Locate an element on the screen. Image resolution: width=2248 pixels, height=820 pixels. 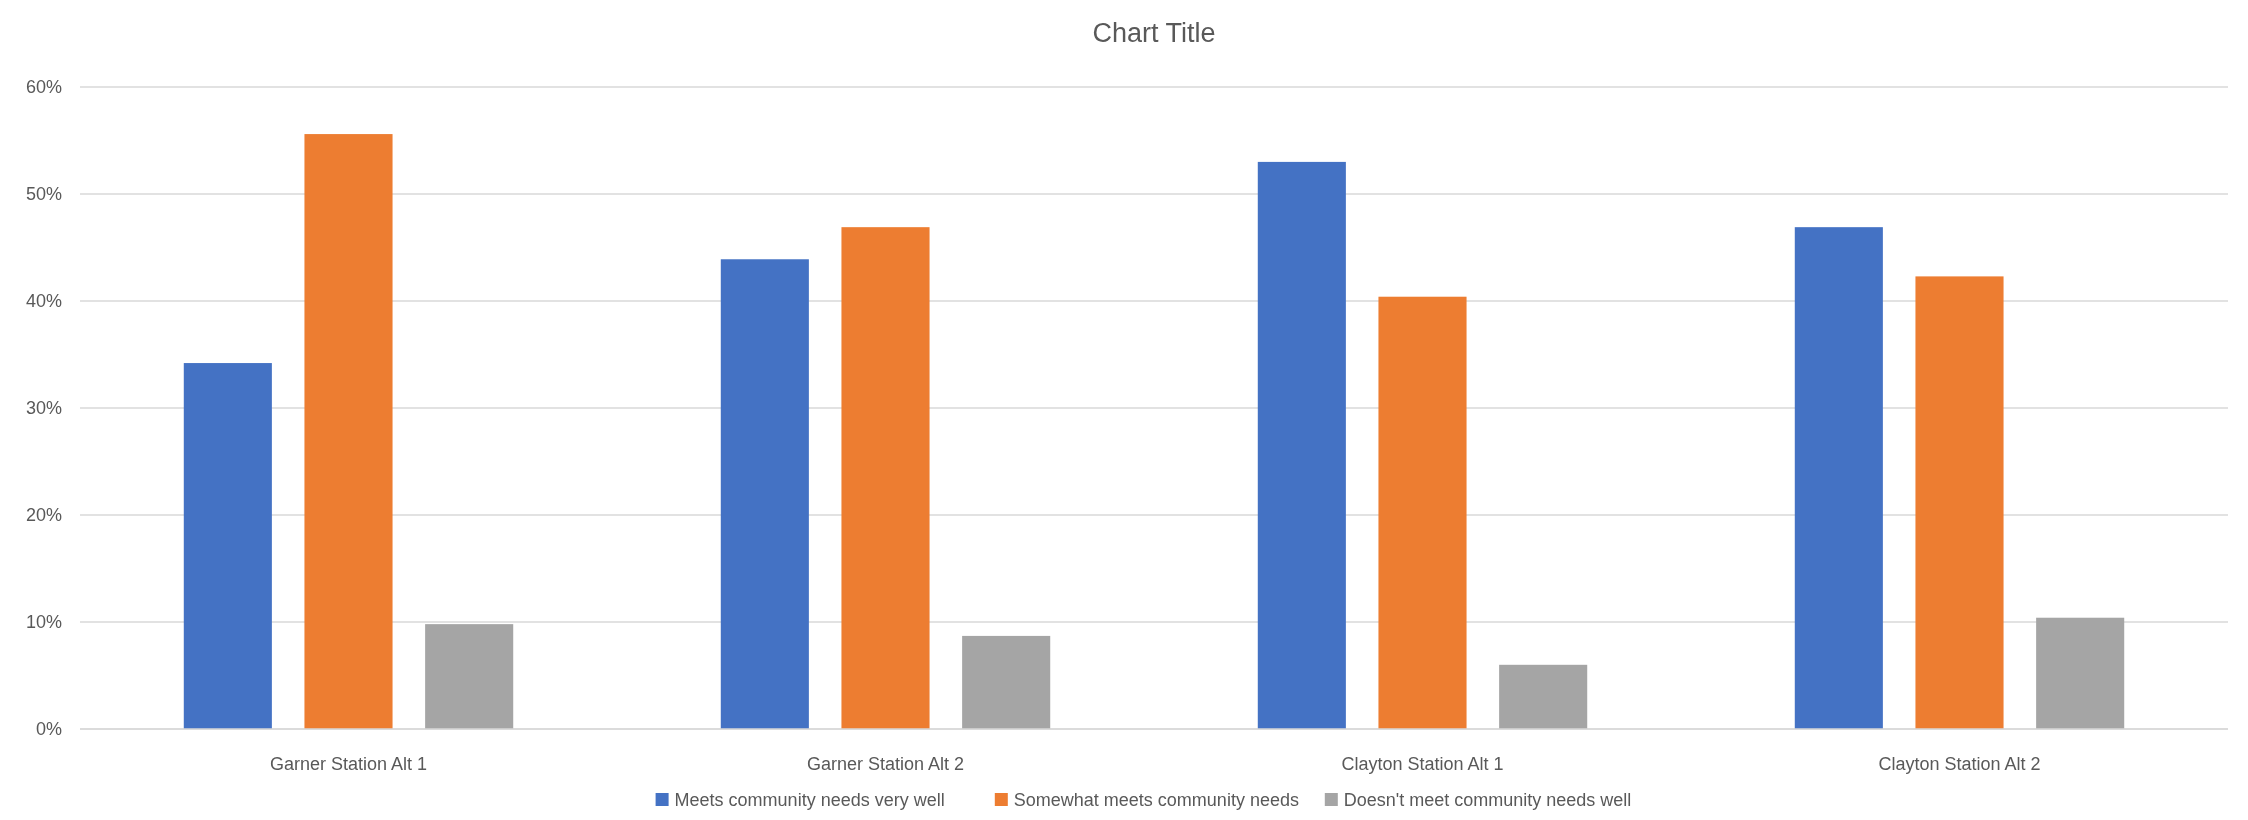
x-tick-label: Garner Station Alt 1 is located at coordinates (348, 764).